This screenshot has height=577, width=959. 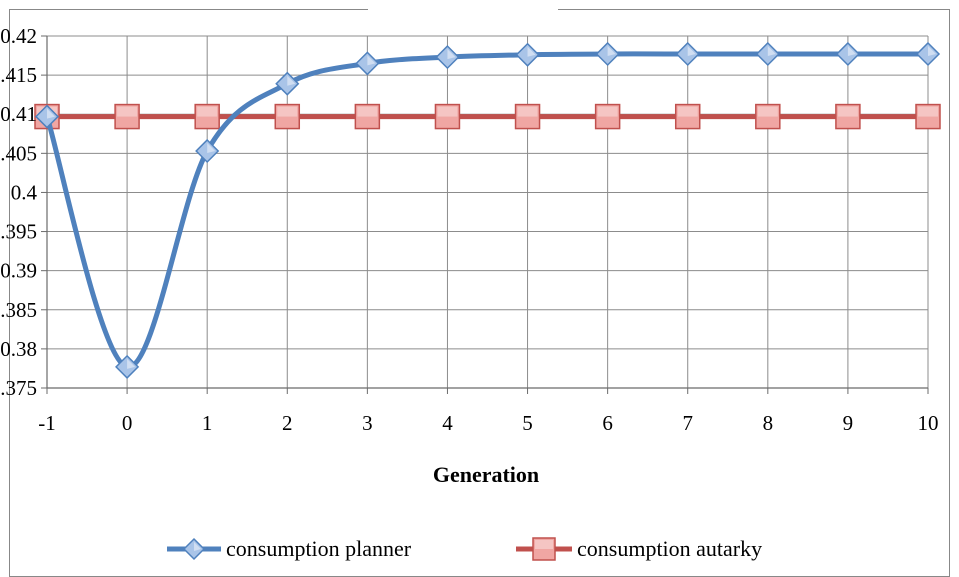 What do you see at coordinates (487, 116) in the screenshot?
I see `series-consumption-autarky` at bounding box center [487, 116].